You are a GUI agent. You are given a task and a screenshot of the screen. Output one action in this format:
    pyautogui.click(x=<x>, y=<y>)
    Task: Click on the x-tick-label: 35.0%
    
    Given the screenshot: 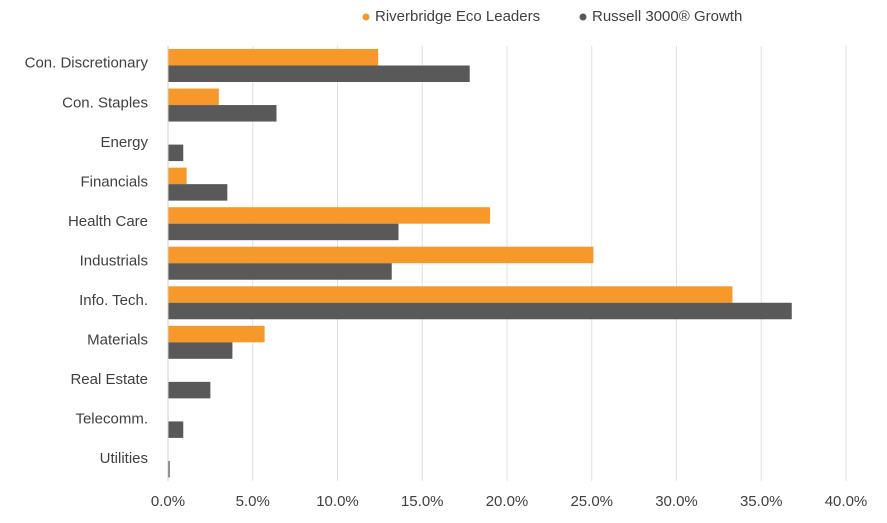 What is the action you would take?
    pyautogui.click(x=761, y=501)
    